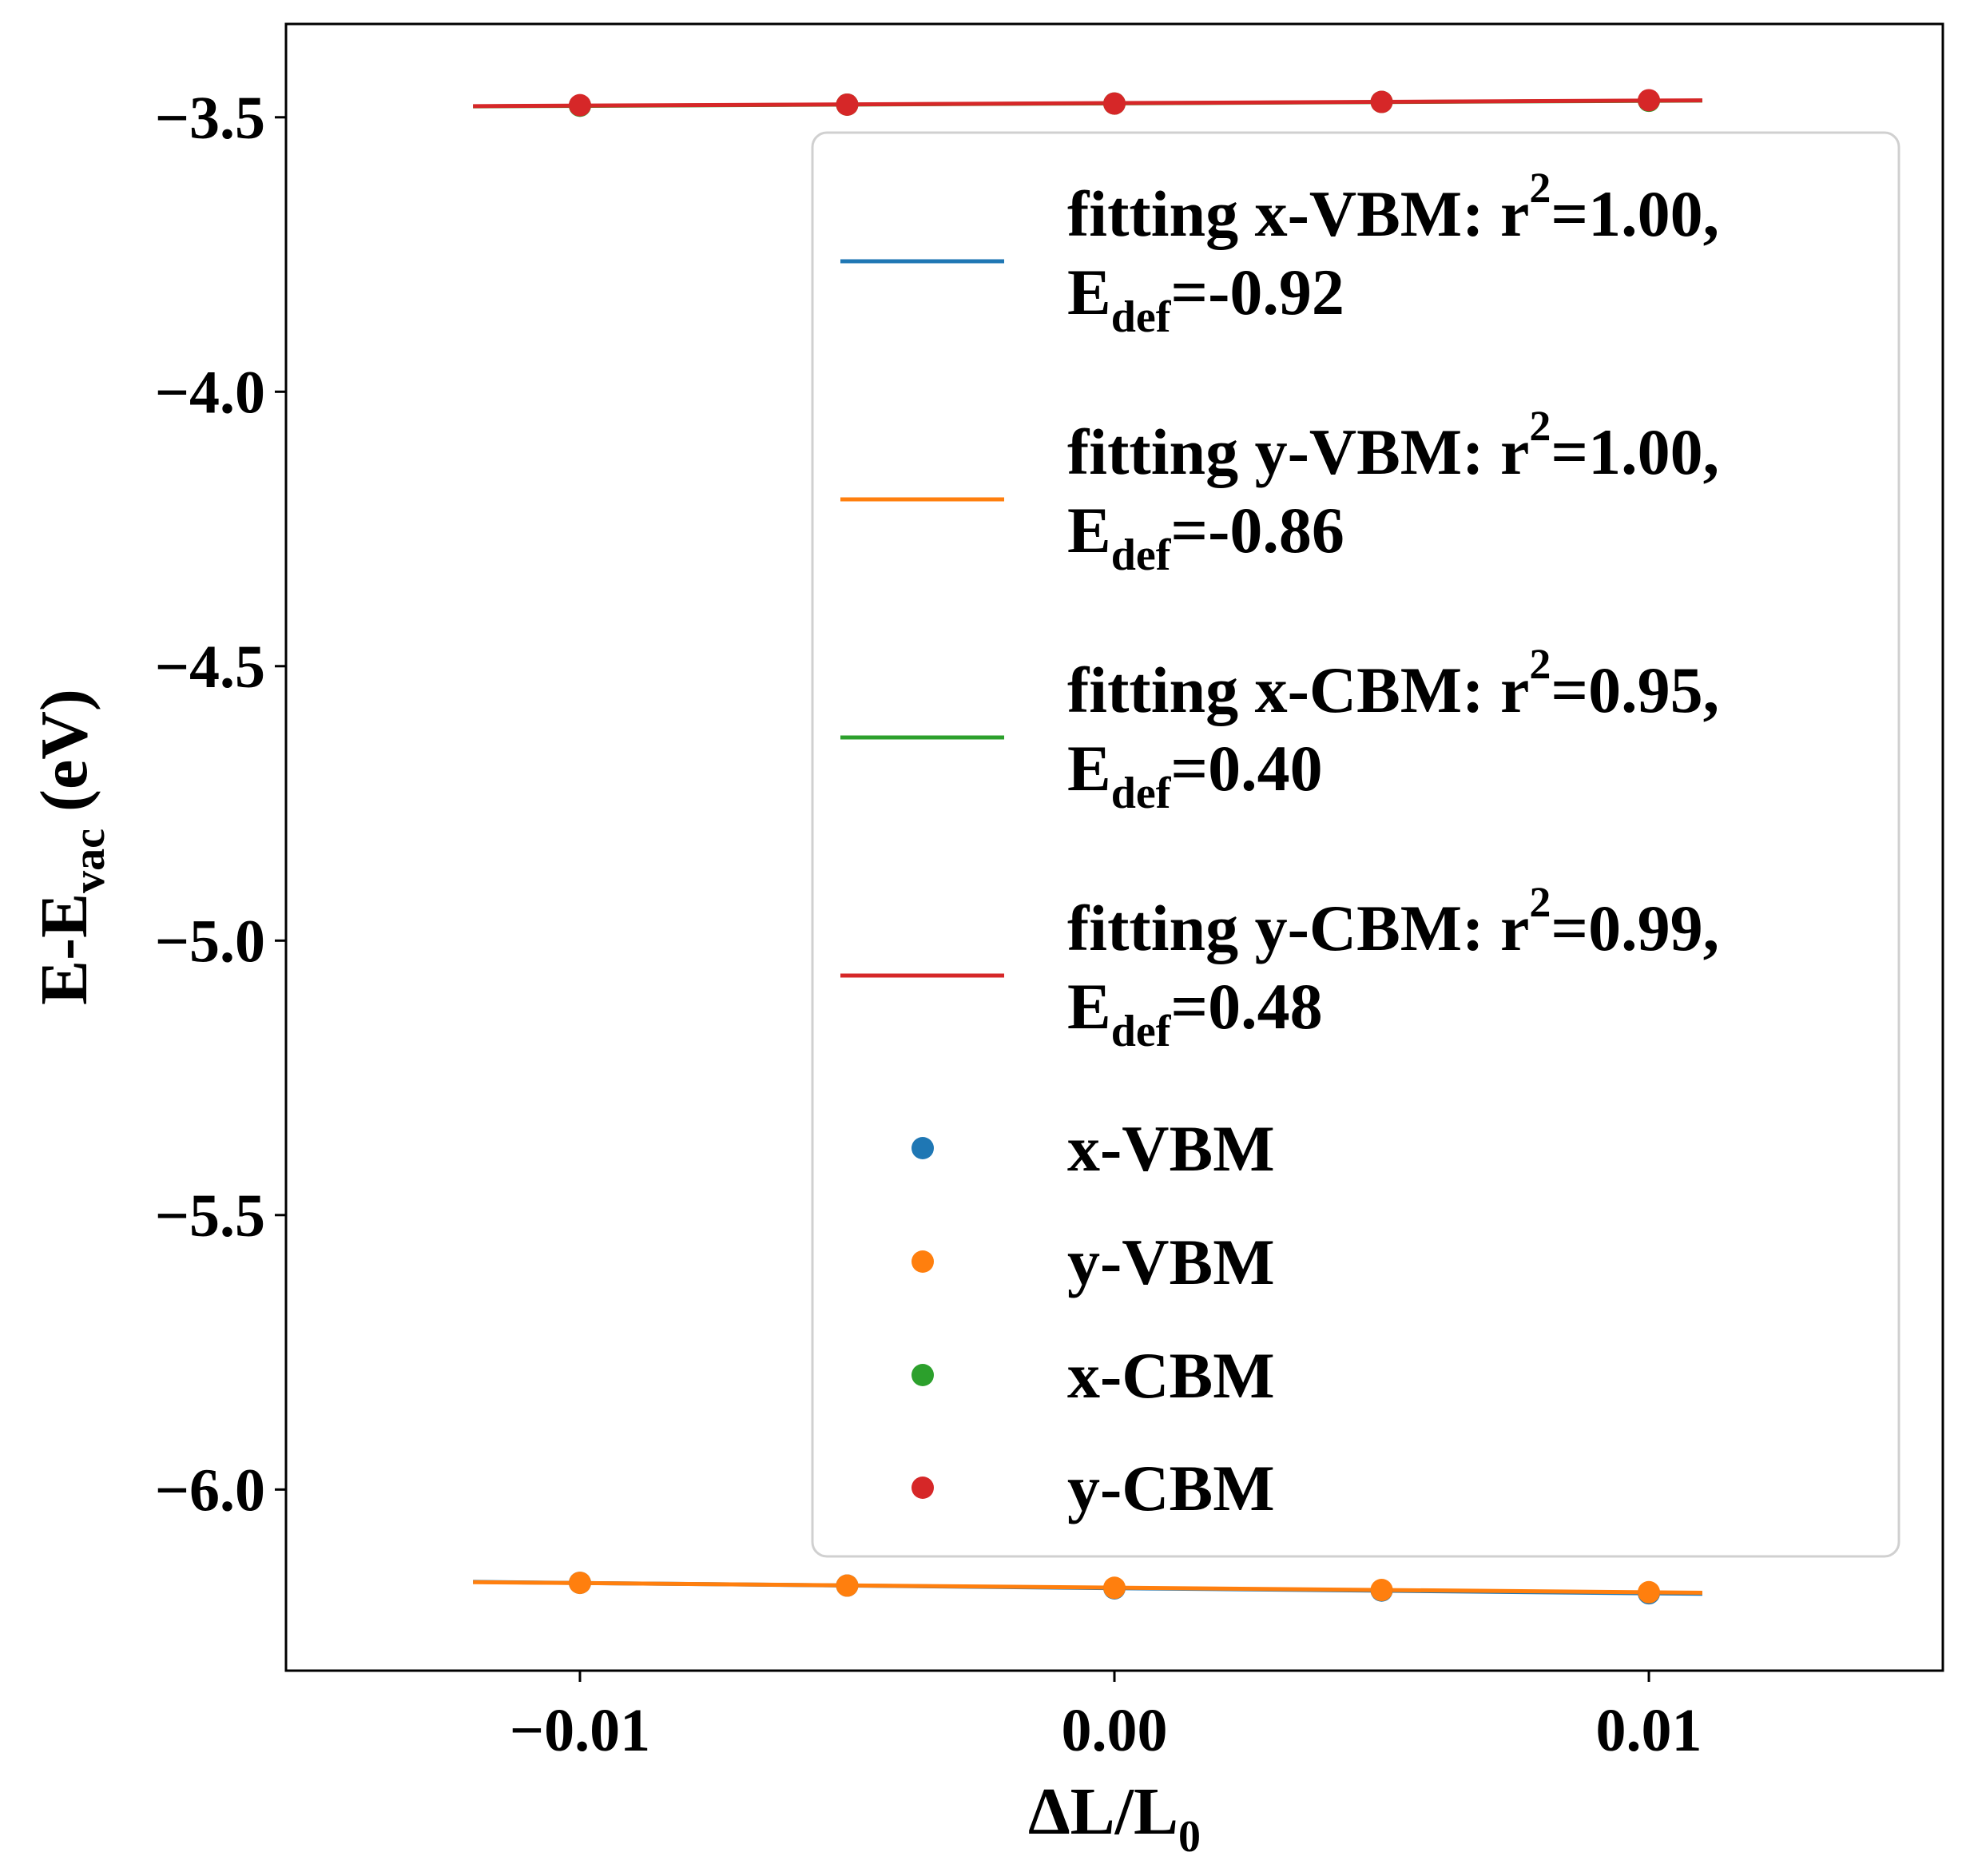 The height and width of the screenshot is (1876, 1962). I want to click on y-tick-label: −3.5, so click(210, 118).